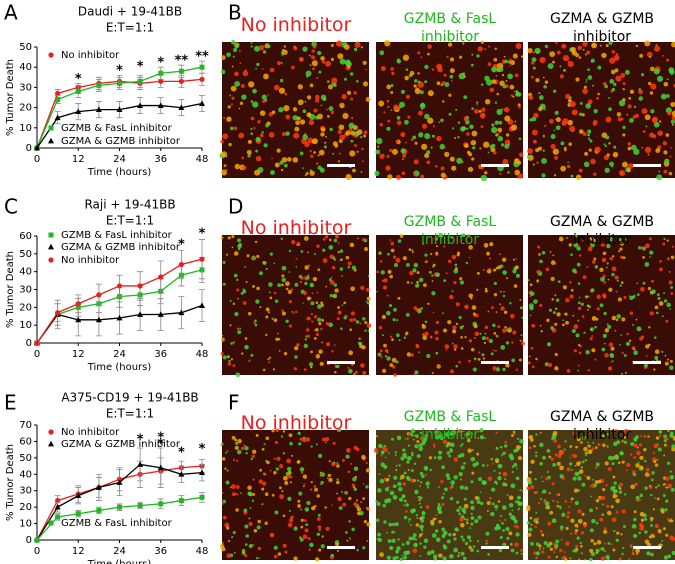  What do you see at coordinates (10, 482) in the screenshot?
I see `y-axis-label: % Tumor Death` at bounding box center [10, 482].